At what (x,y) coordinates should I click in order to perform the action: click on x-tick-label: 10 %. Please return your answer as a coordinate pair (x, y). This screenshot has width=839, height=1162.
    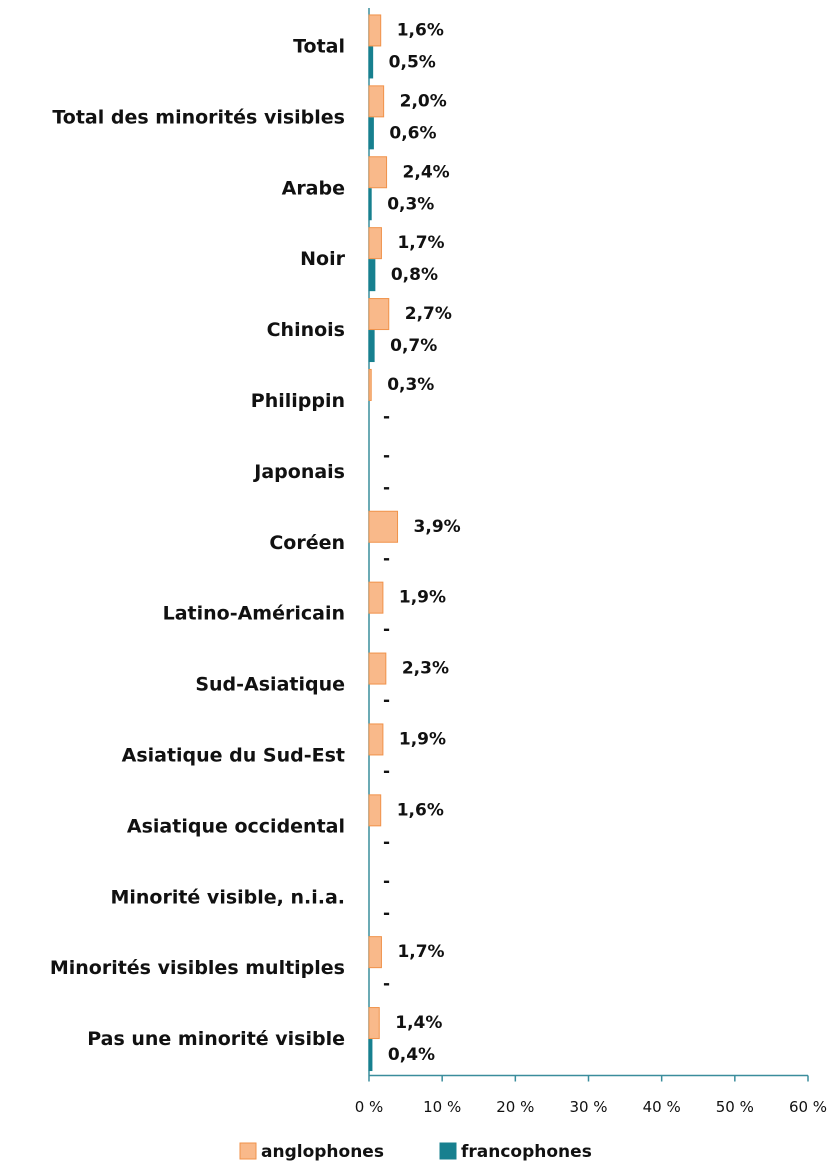
    Looking at the image, I should click on (442, 1107).